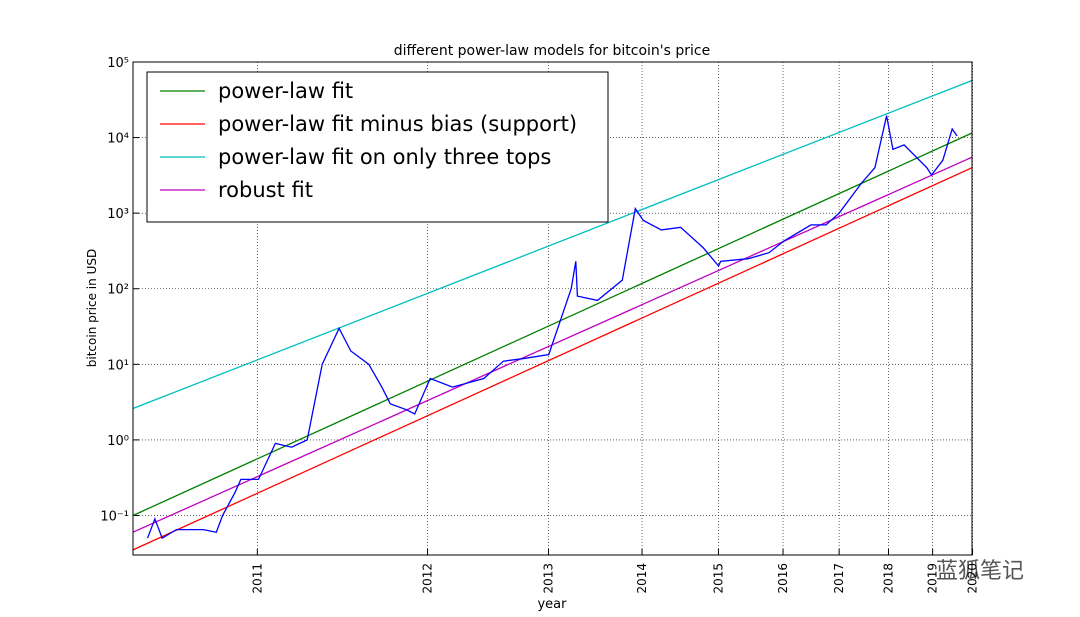 The height and width of the screenshot is (617, 1080). Describe the element at coordinates (397, 124) in the screenshot. I see `legend-label: power-law fit minus bias (support)` at that location.